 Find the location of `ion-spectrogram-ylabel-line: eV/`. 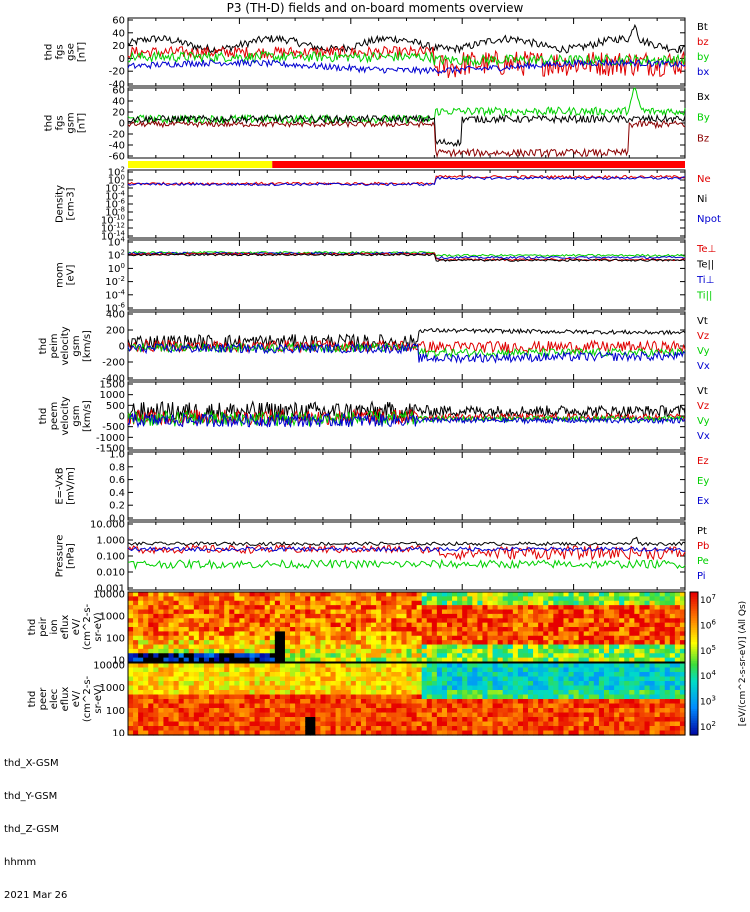

ion-spectrogram-ylabel-line: eV/ is located at coordinates (76, 626).